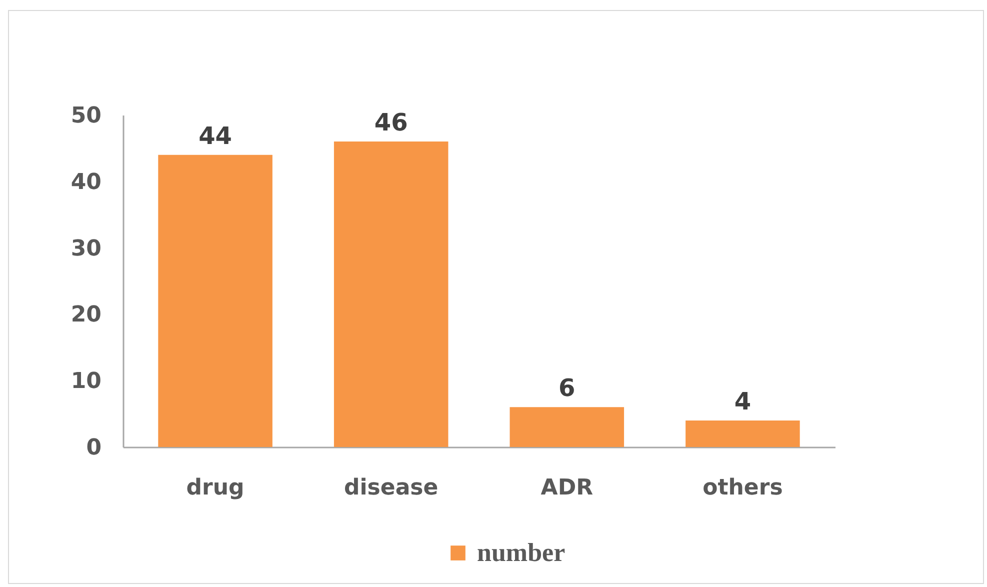 This screenshot has width=987, height=587. What do you see at coordinates (86, 116) in the screenshot?
I see `y-tick-label: 50` at bounding box center [86, 116].